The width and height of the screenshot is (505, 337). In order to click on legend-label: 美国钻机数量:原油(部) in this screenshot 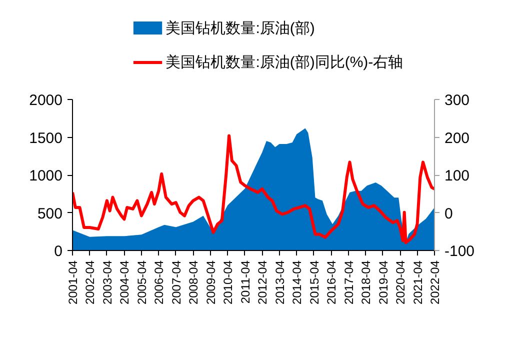, I will do `click(240, 28)`.